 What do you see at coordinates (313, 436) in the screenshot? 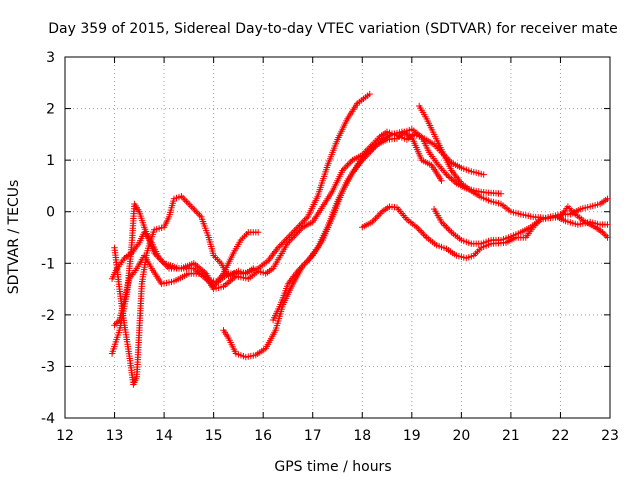
I see `x-tick-label: 17` at bounding box center [313, 436].